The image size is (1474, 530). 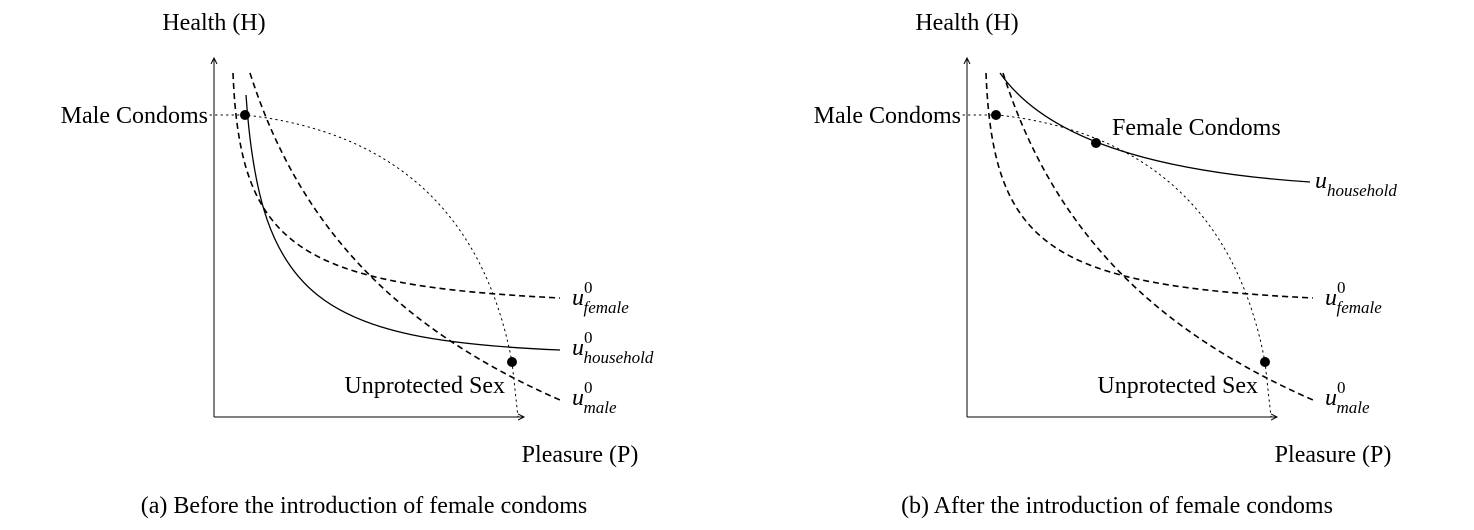 I want to click on curve-label: uhousehold, so click(x=1356, y=184).